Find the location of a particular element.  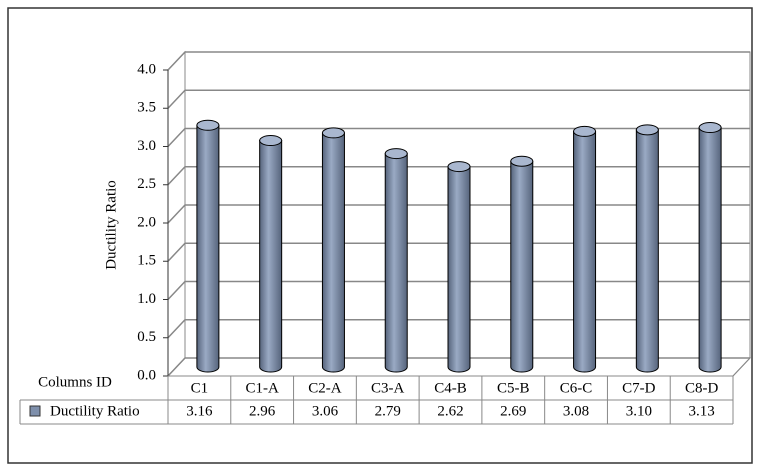

value-label: 2.96 is located at coordinates (262, 411).